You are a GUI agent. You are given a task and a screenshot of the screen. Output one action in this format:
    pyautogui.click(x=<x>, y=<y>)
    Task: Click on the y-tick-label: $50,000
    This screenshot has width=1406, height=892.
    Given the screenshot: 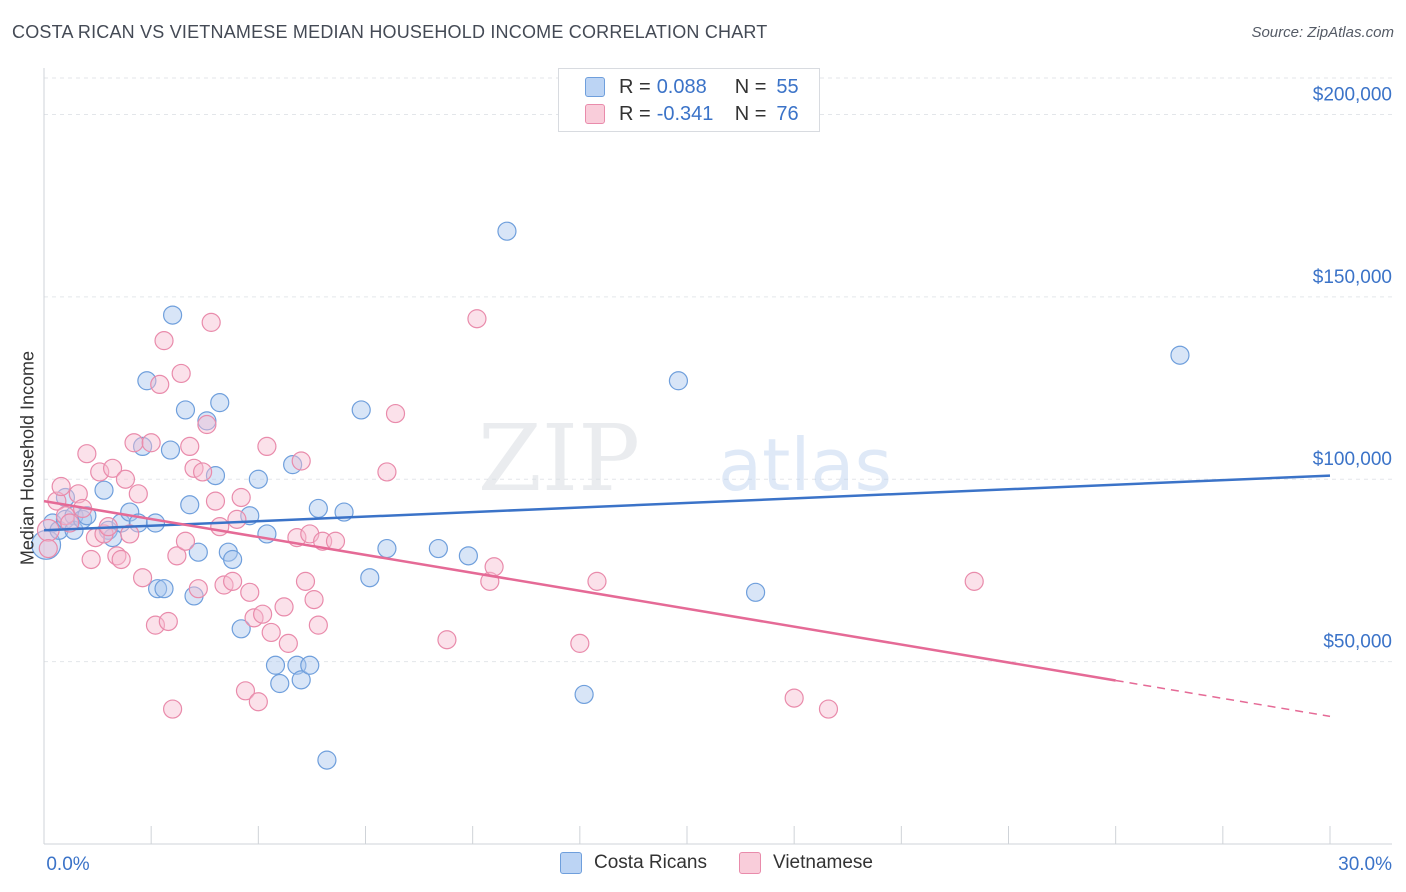 What is the action you would take?
    pyautogui.click(x=1357, y=642)
    